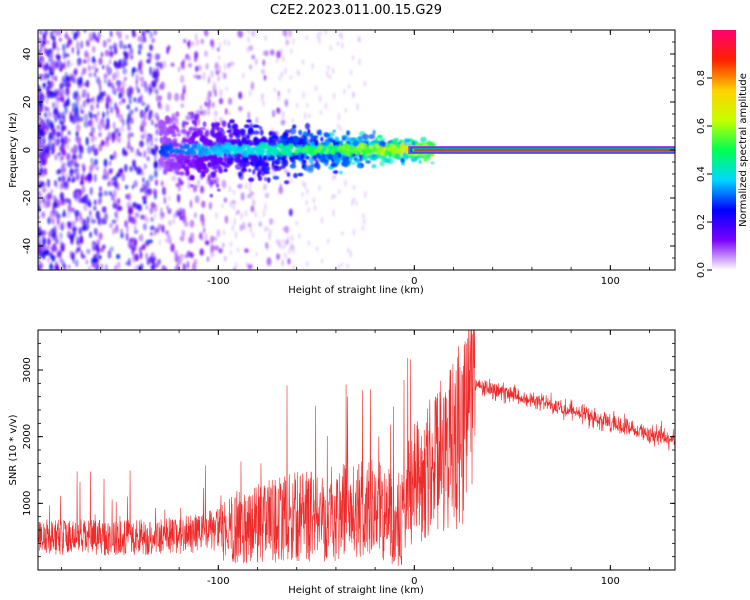 The image size is (750, 600). I want to click on heatmap-ylabel: Frequency (Hz), so click(13, 150).